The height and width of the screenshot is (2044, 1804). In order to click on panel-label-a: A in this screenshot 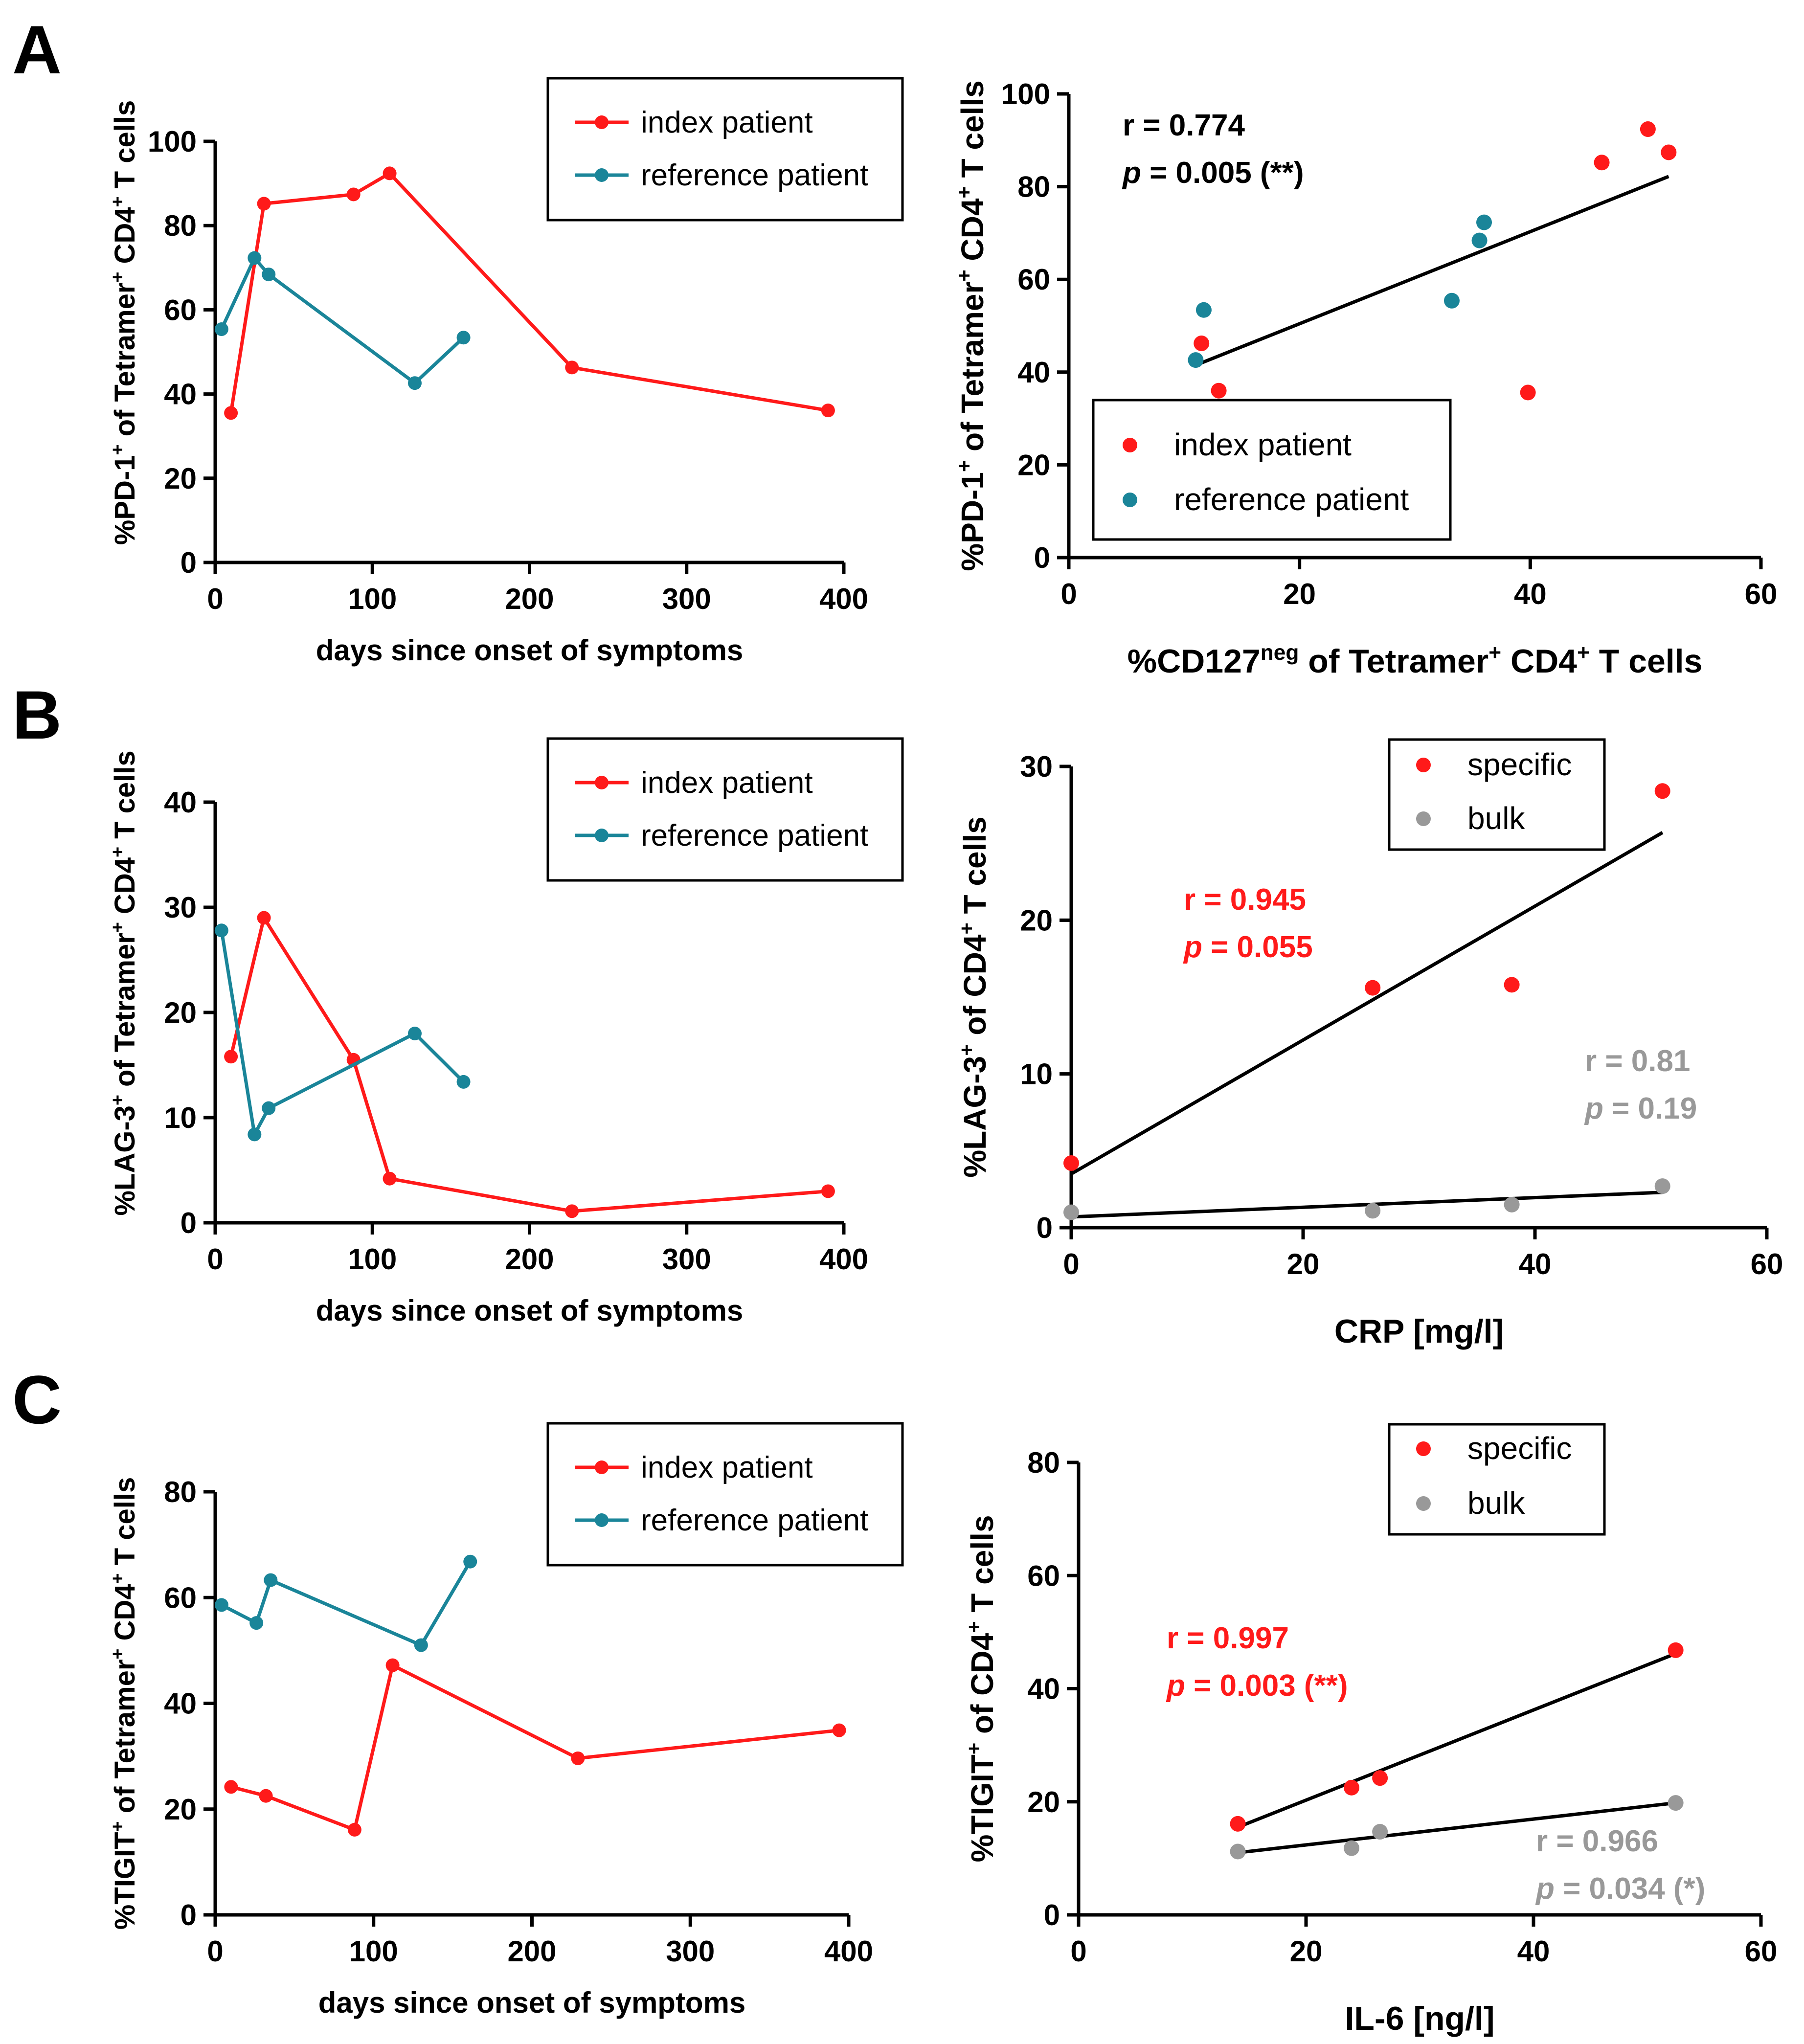, I will do `click(37, 49)`.